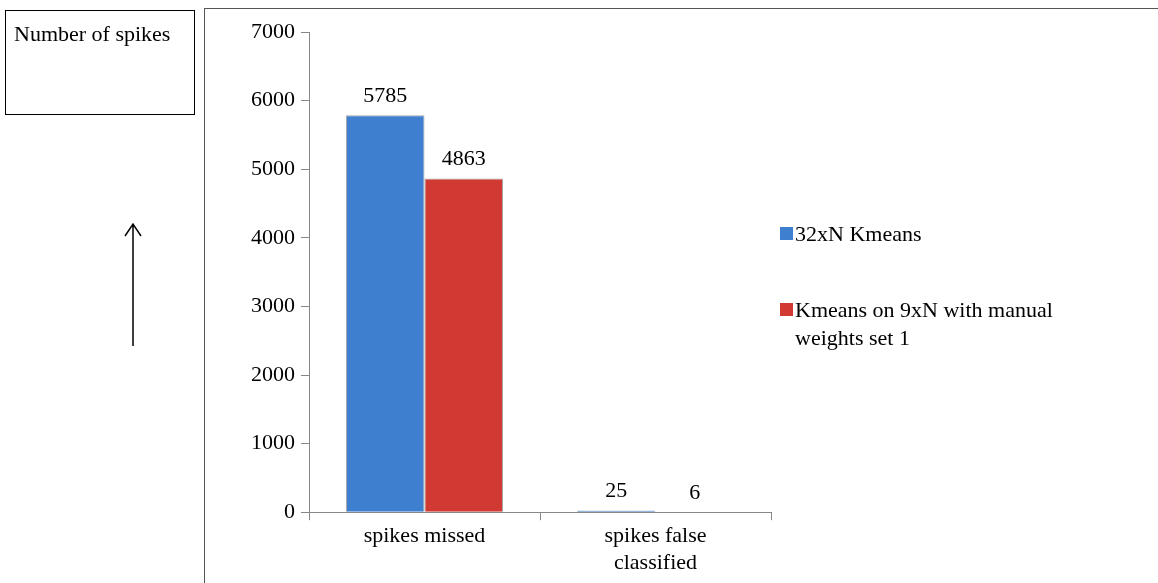 The height and width of the screenshot is (583, 1158). I want to click on data-label: 5785, so click(385, 95).